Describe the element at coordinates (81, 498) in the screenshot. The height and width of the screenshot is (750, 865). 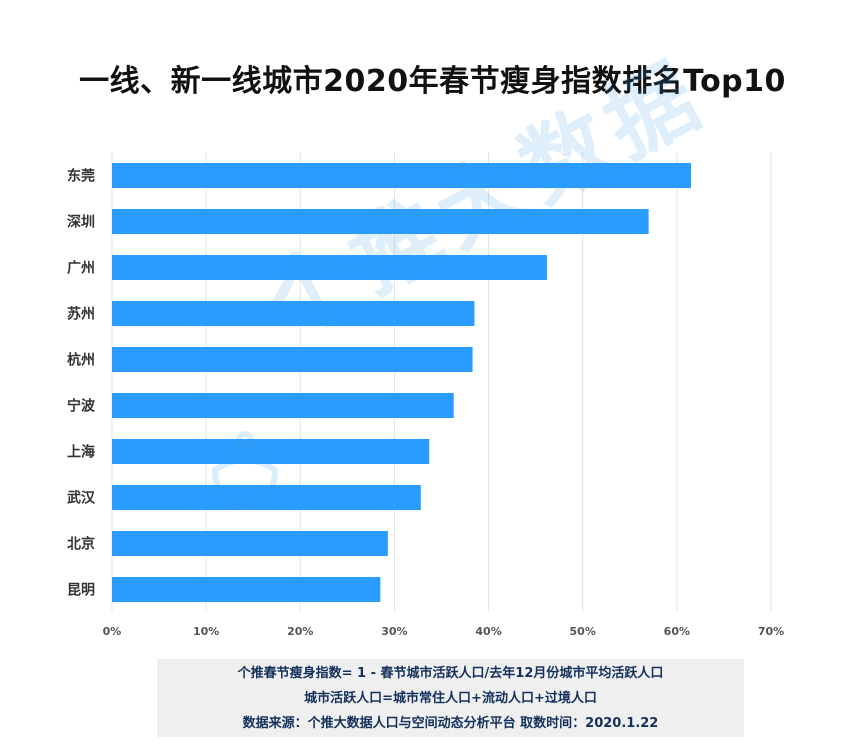
I see `category-label: 武汉` at that location.